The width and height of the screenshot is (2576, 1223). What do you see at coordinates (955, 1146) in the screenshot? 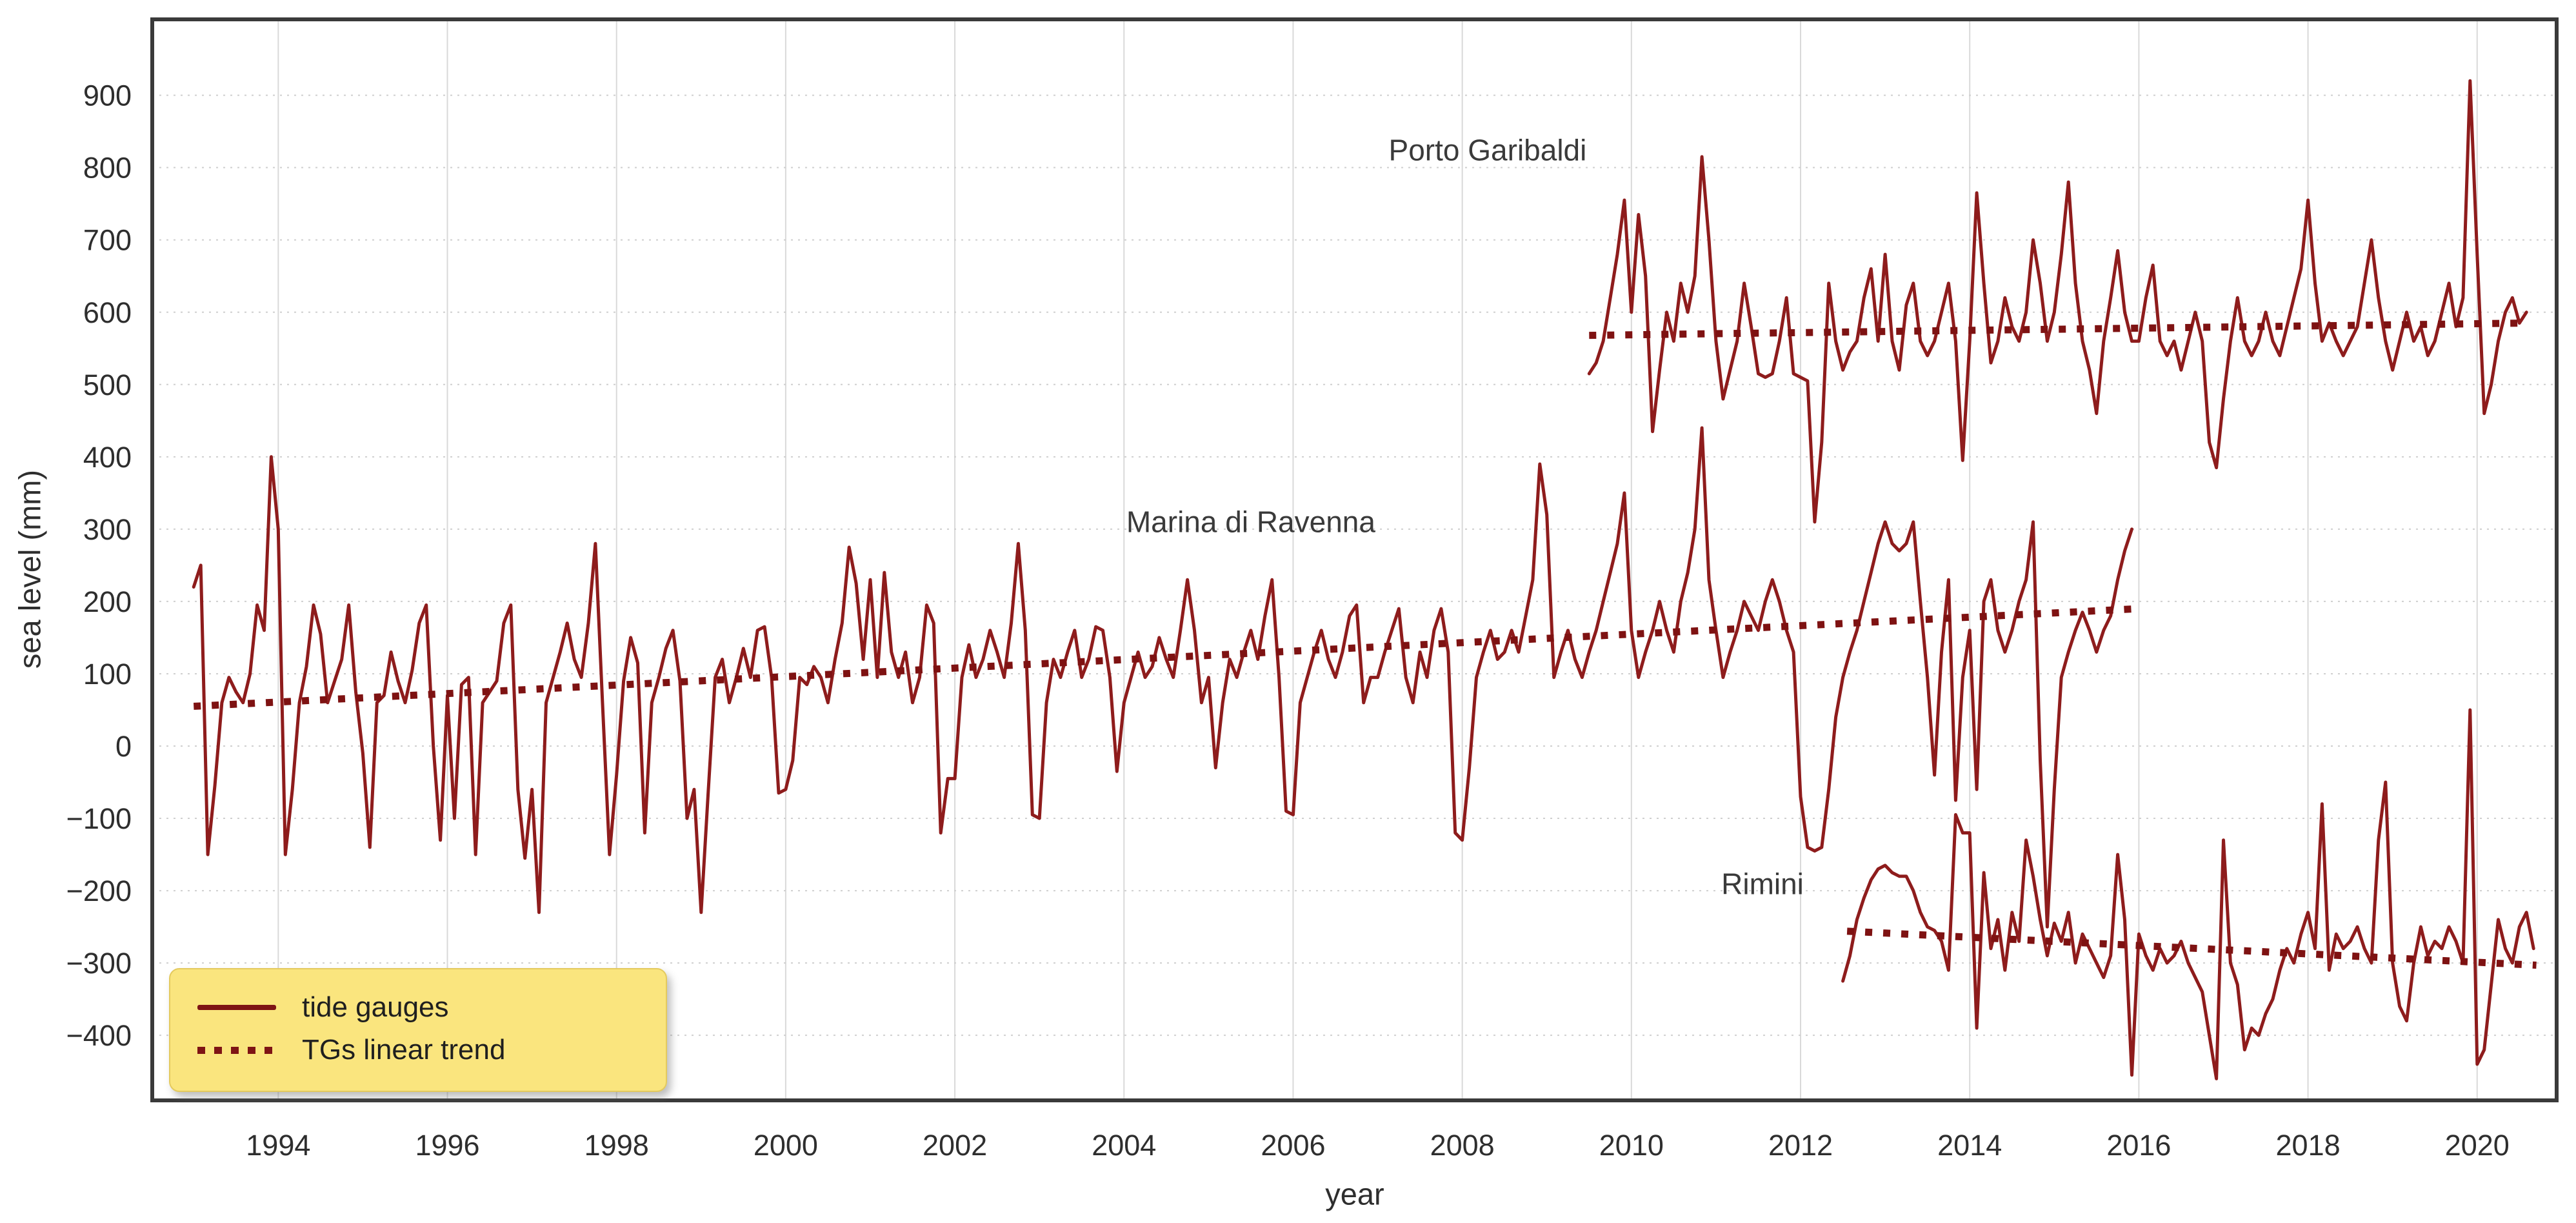
I see `x-tick-label: 2002` at bounding box center [955, 1146].